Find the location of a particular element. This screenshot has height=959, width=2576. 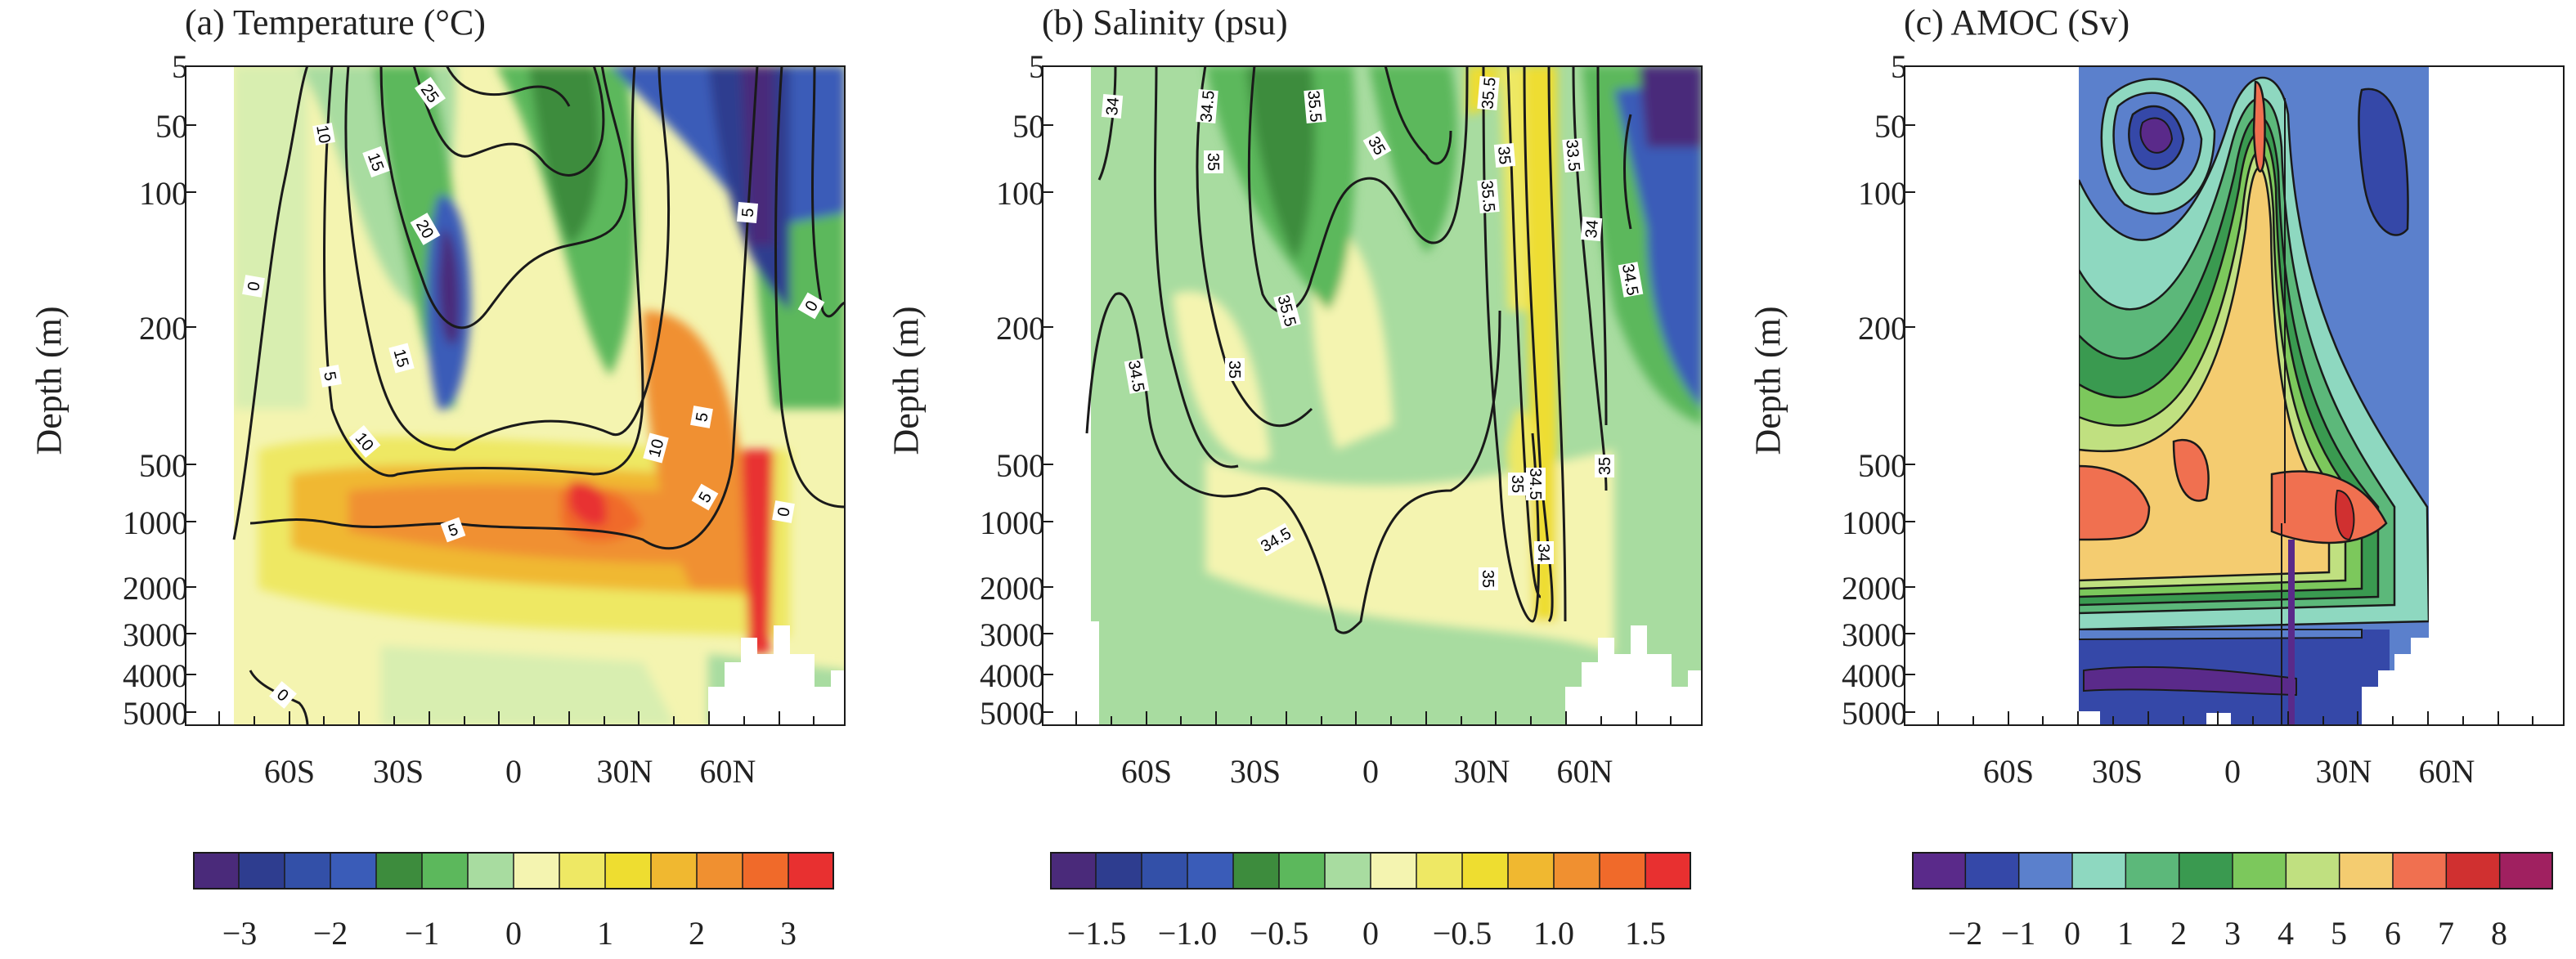

panel-c-title: (c) AMOC (Sv) is located at coordinates (2017, 22).